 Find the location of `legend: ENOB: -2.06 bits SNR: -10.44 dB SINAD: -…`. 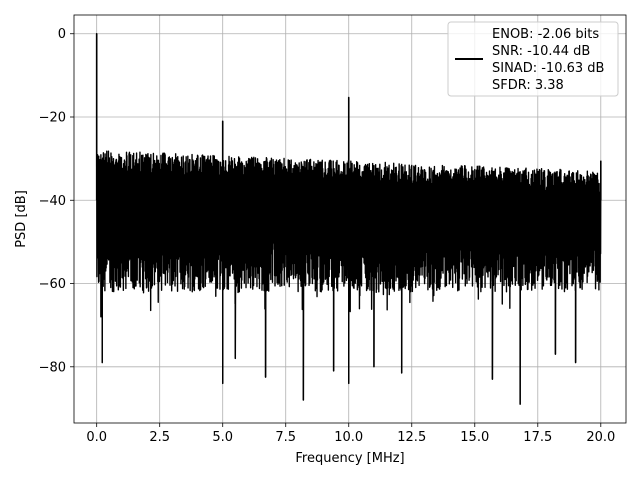

legend: ENOB: -2.06 bits SNR: -10.44 dB SINAD: -… is located at coordinates (533, 59).